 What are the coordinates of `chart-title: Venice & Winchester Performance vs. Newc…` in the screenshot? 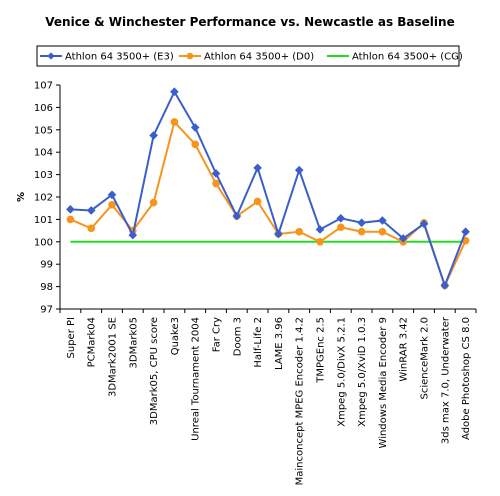 It's located at (249, 22).